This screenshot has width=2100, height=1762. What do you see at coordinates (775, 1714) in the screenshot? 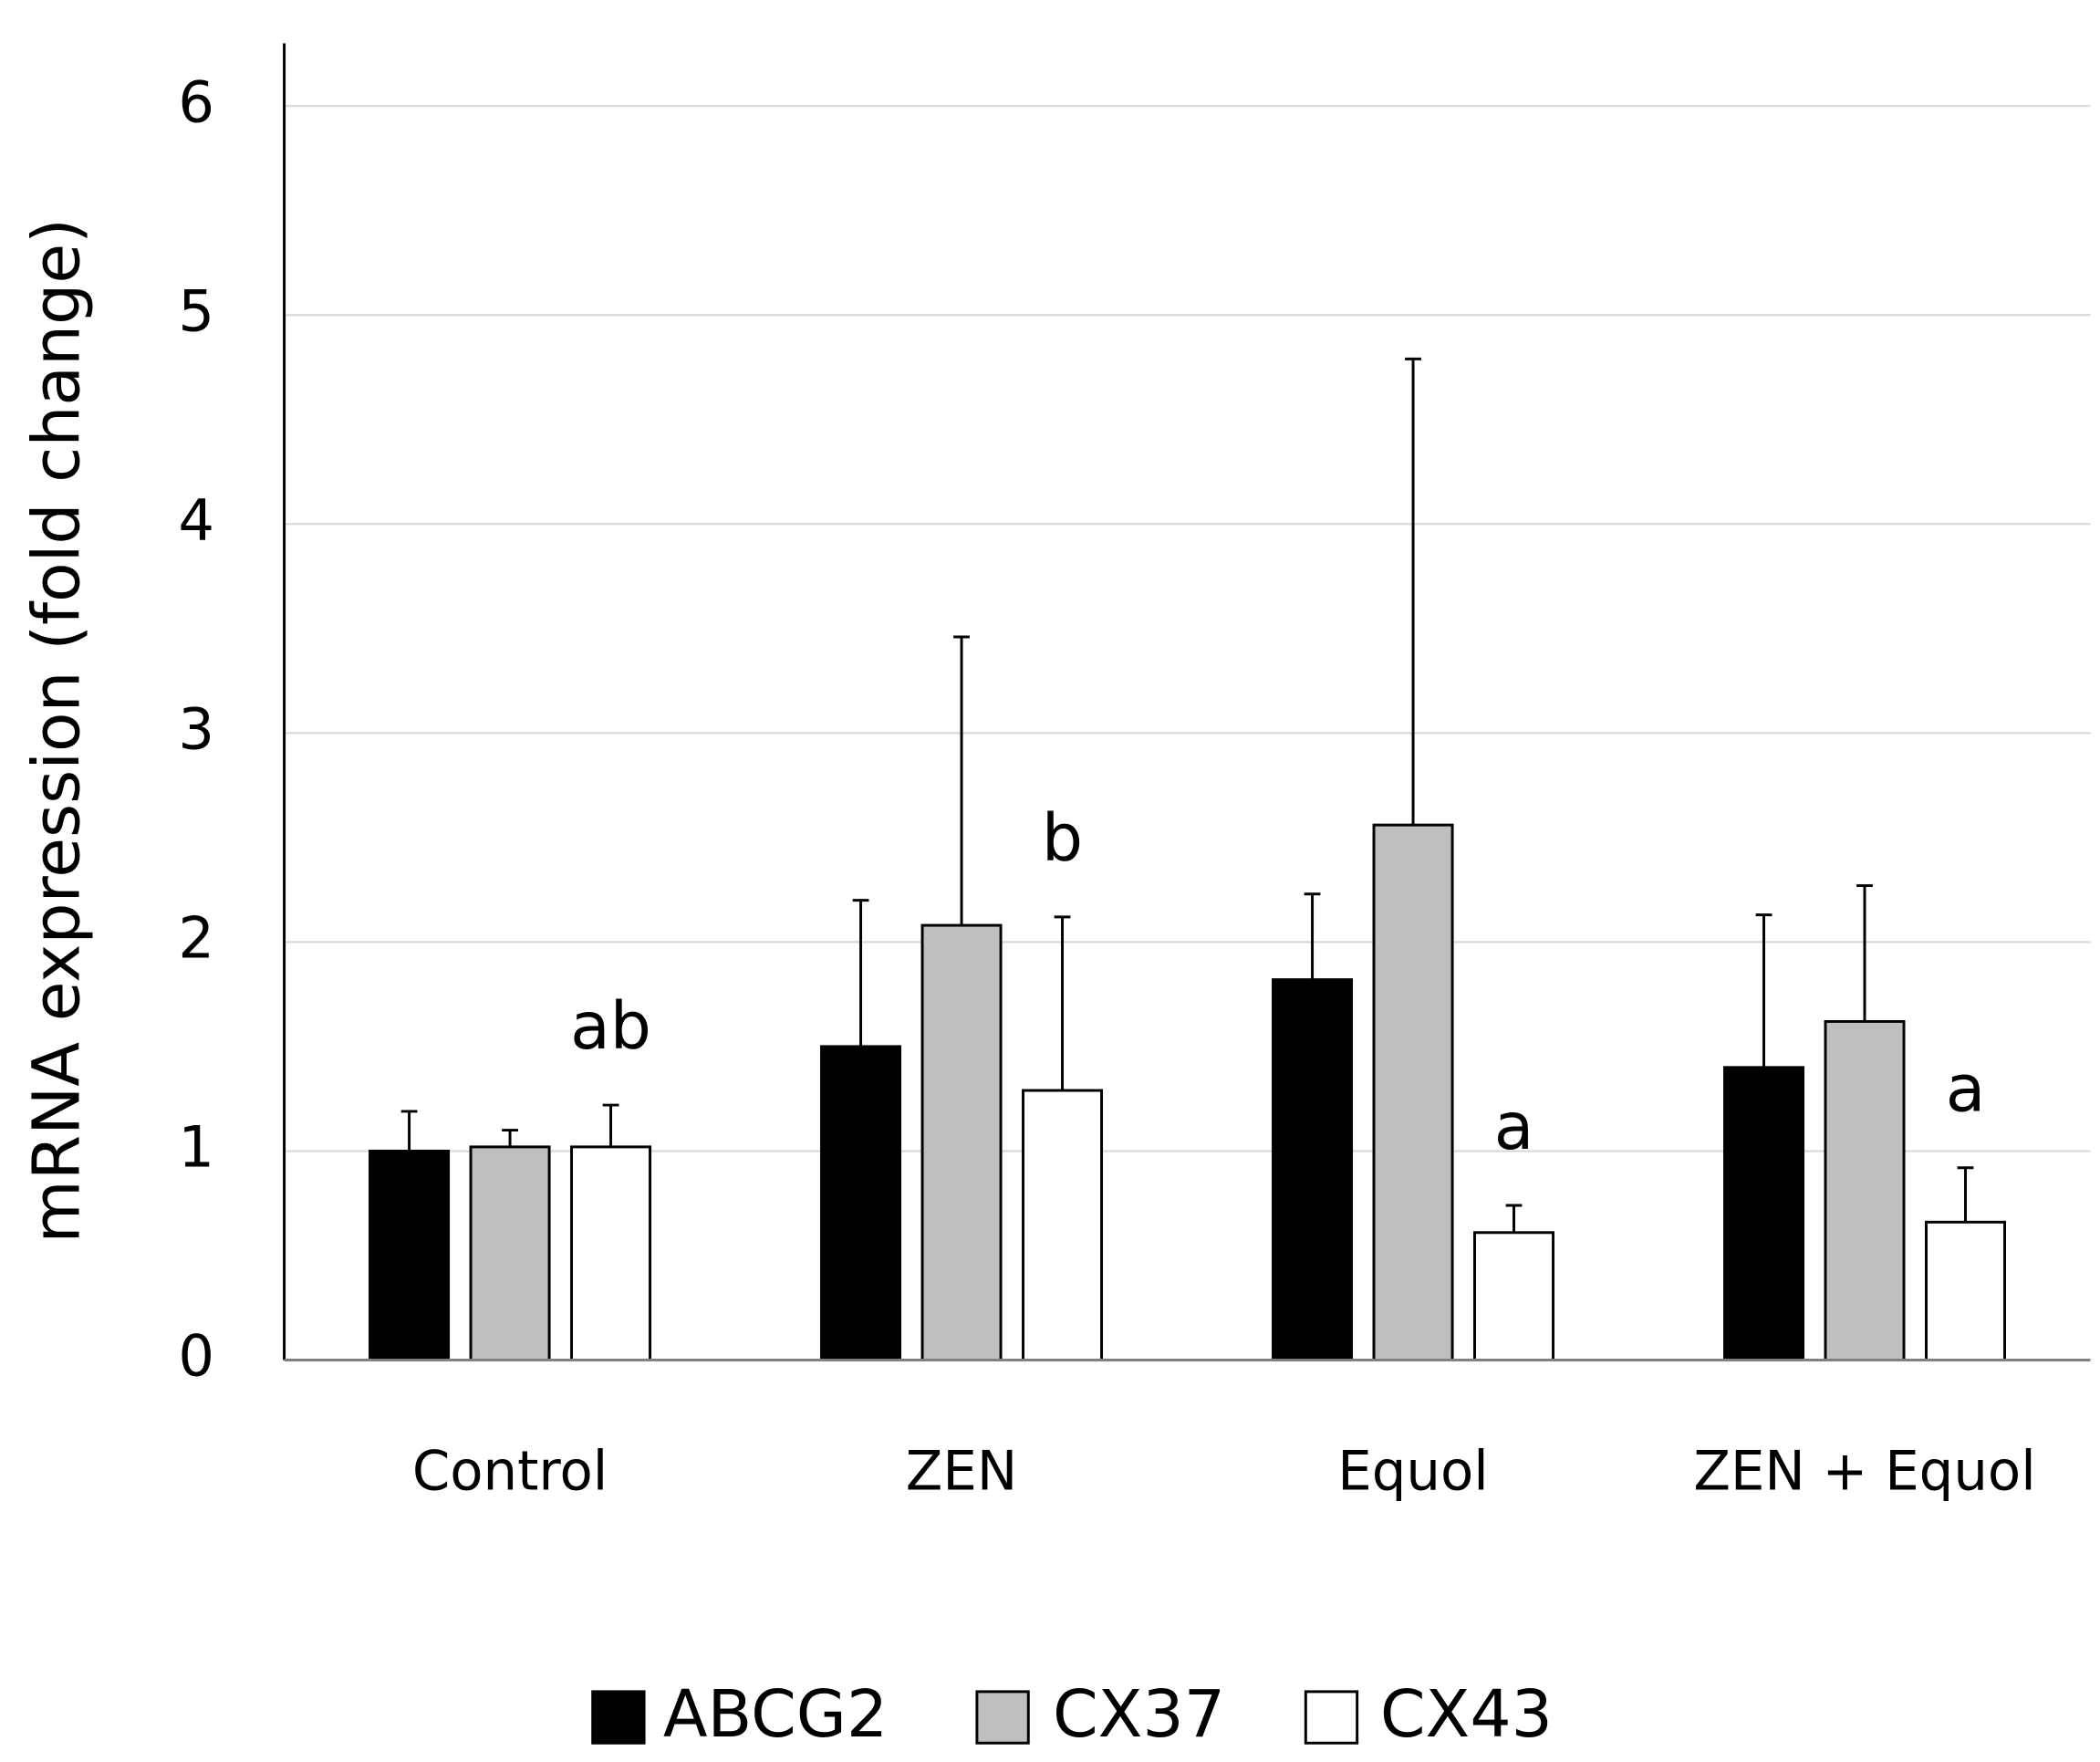
I see `legend-label: ABCG2` at bounding box center [775, 1714].